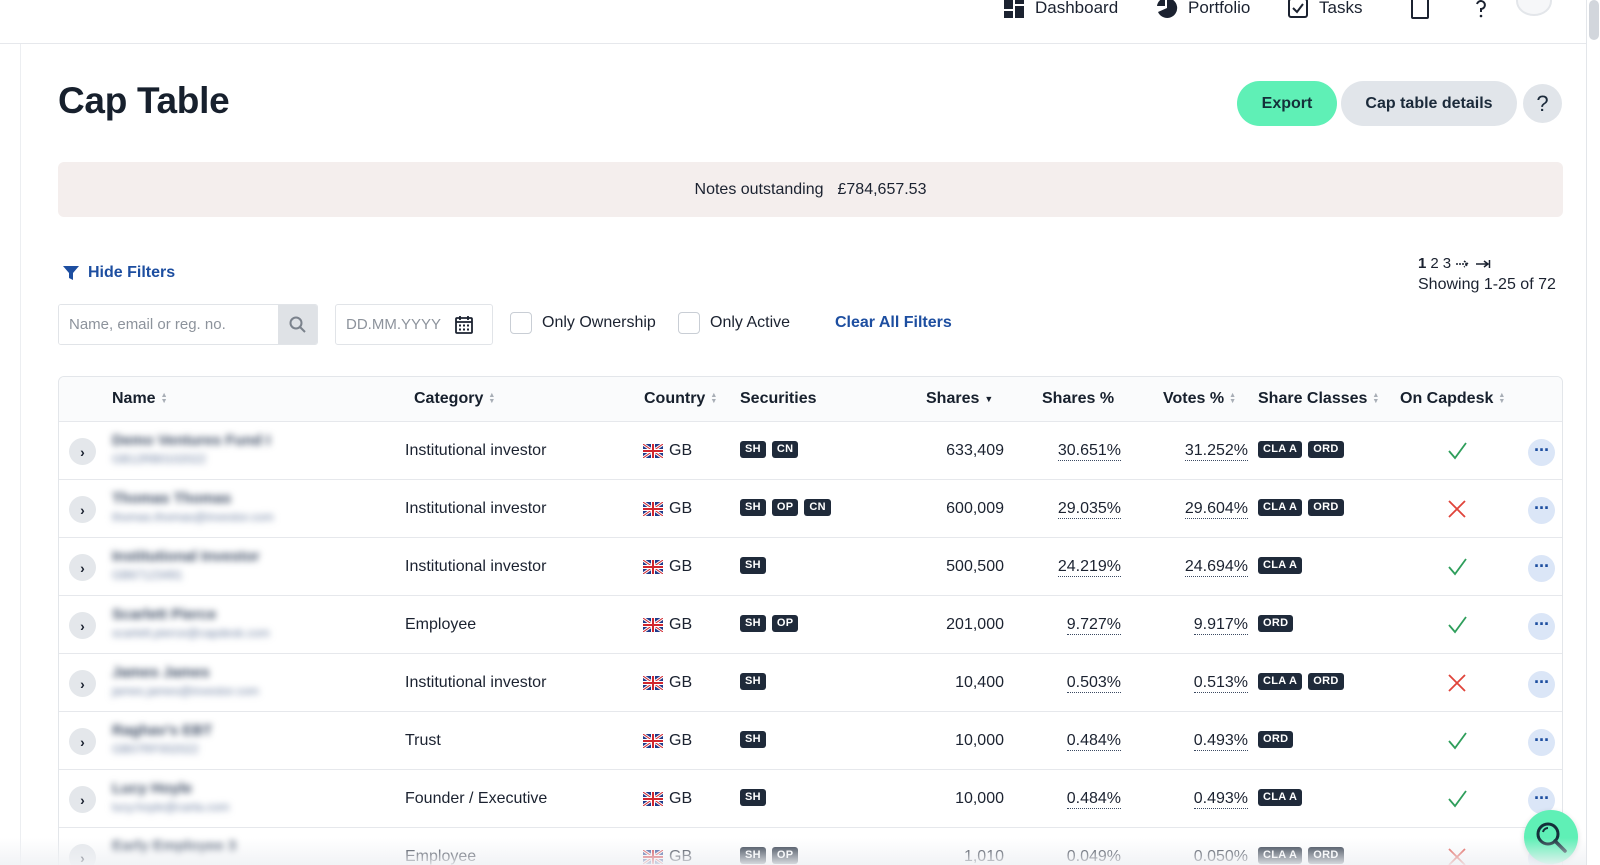 This screenshot has width=1600, height=865. Describe the element at coordinates (395, 324) in the screenshot. I see `date-input` at that location.